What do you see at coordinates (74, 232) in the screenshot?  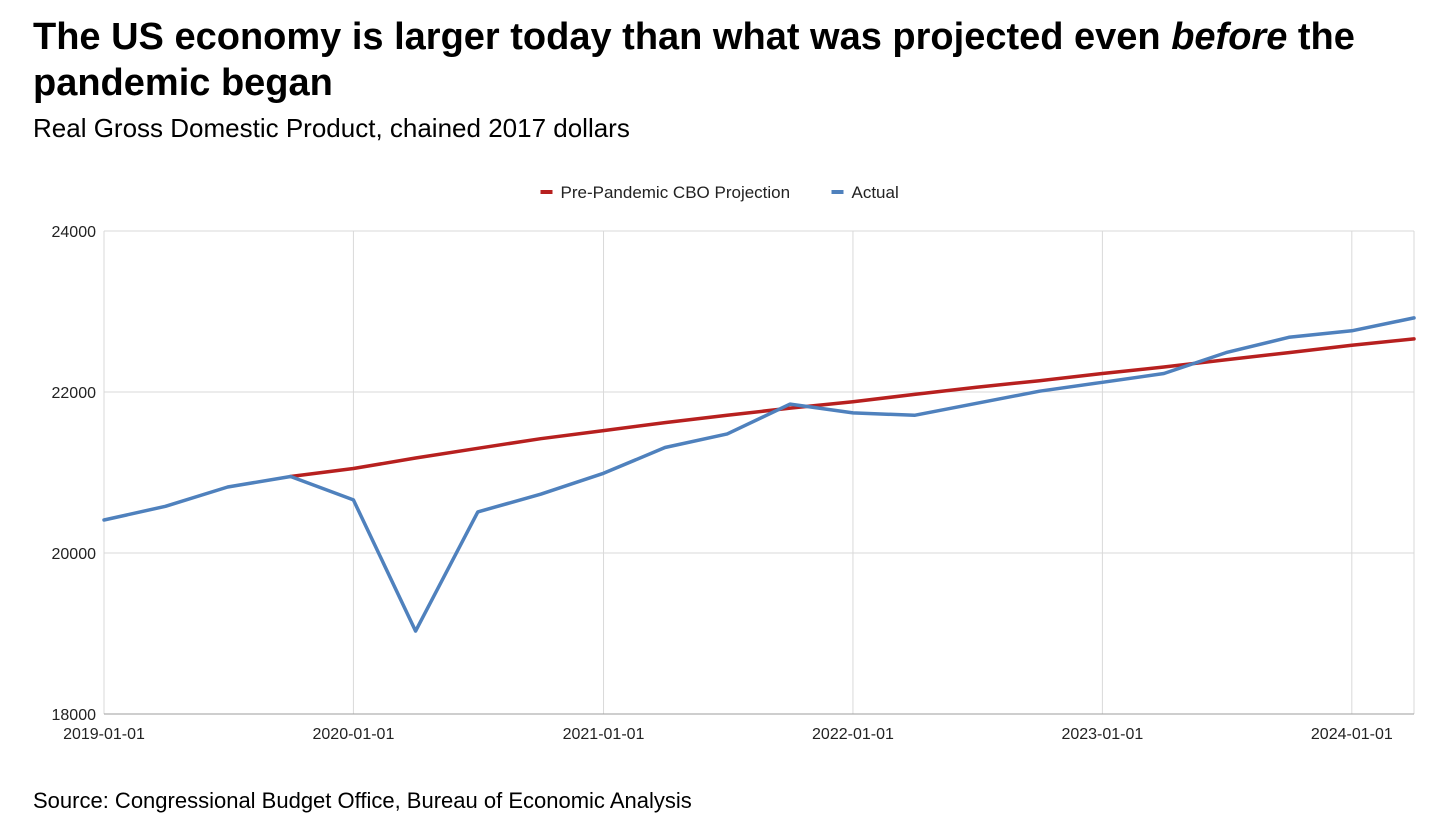 I see `y-tick-label: 24000` at bounding box center [74, 232].